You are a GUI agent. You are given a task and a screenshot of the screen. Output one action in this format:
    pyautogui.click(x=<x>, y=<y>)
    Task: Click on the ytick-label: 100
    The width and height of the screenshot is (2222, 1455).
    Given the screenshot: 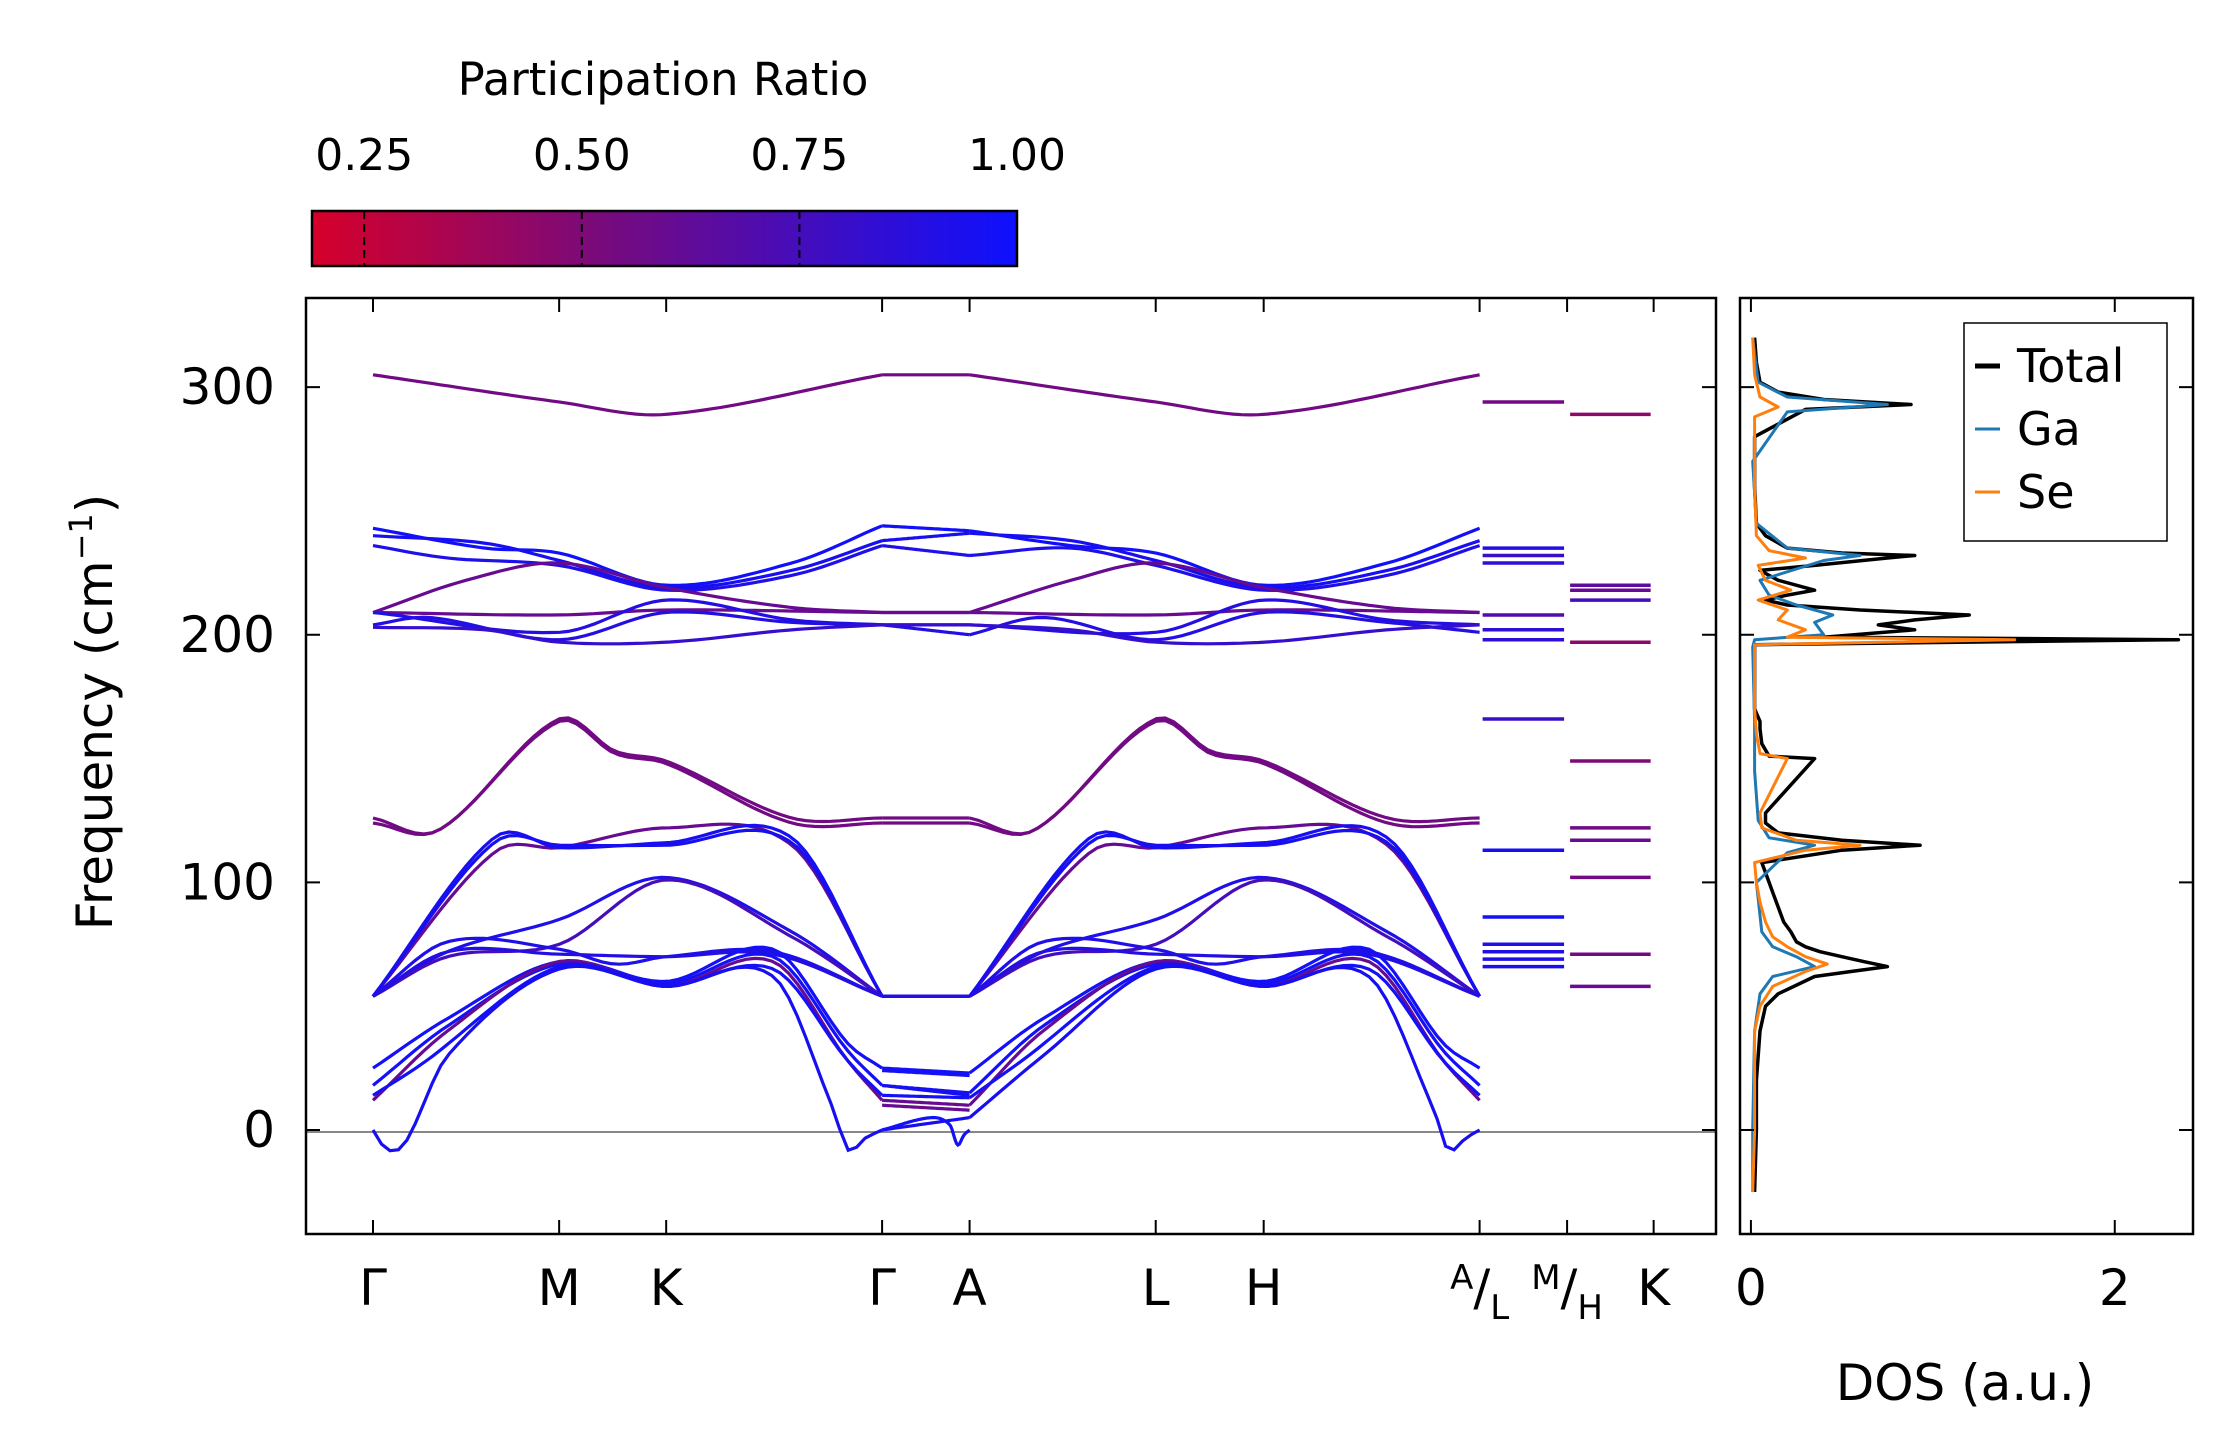 What is the action you would take?
    pyautogui.click(x=227, y=882)
    